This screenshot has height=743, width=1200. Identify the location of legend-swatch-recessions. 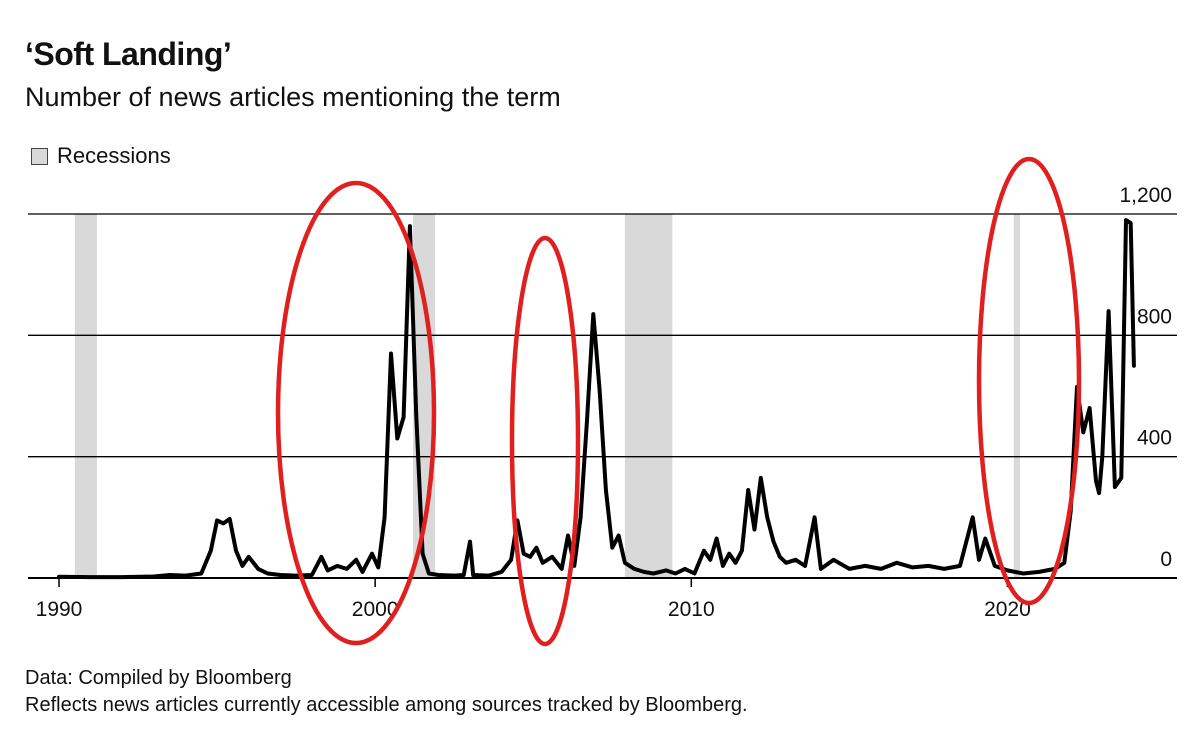
(39, 156).